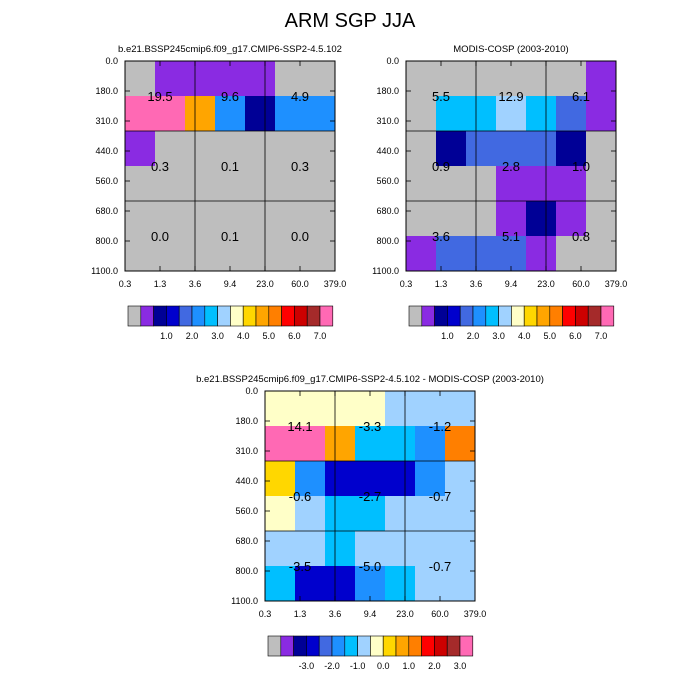 This screenshot has width=700, height=700. I want to click on x-tick-label: 60.0, so click(300, 284).